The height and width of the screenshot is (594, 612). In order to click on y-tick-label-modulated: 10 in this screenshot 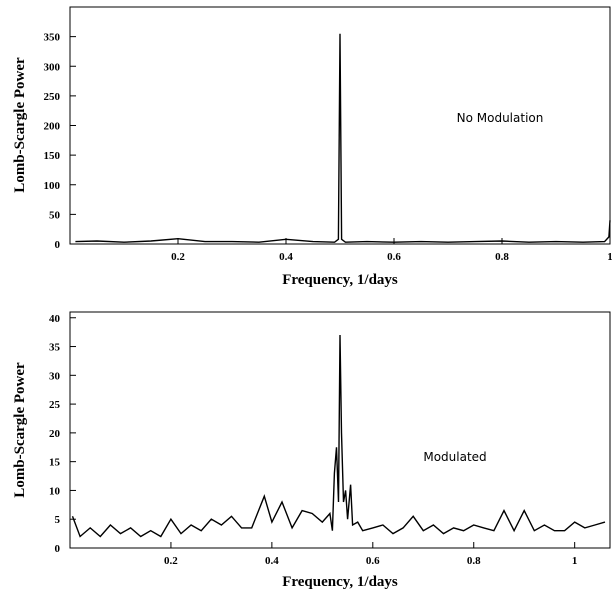, I will do `click(55, 491)`.